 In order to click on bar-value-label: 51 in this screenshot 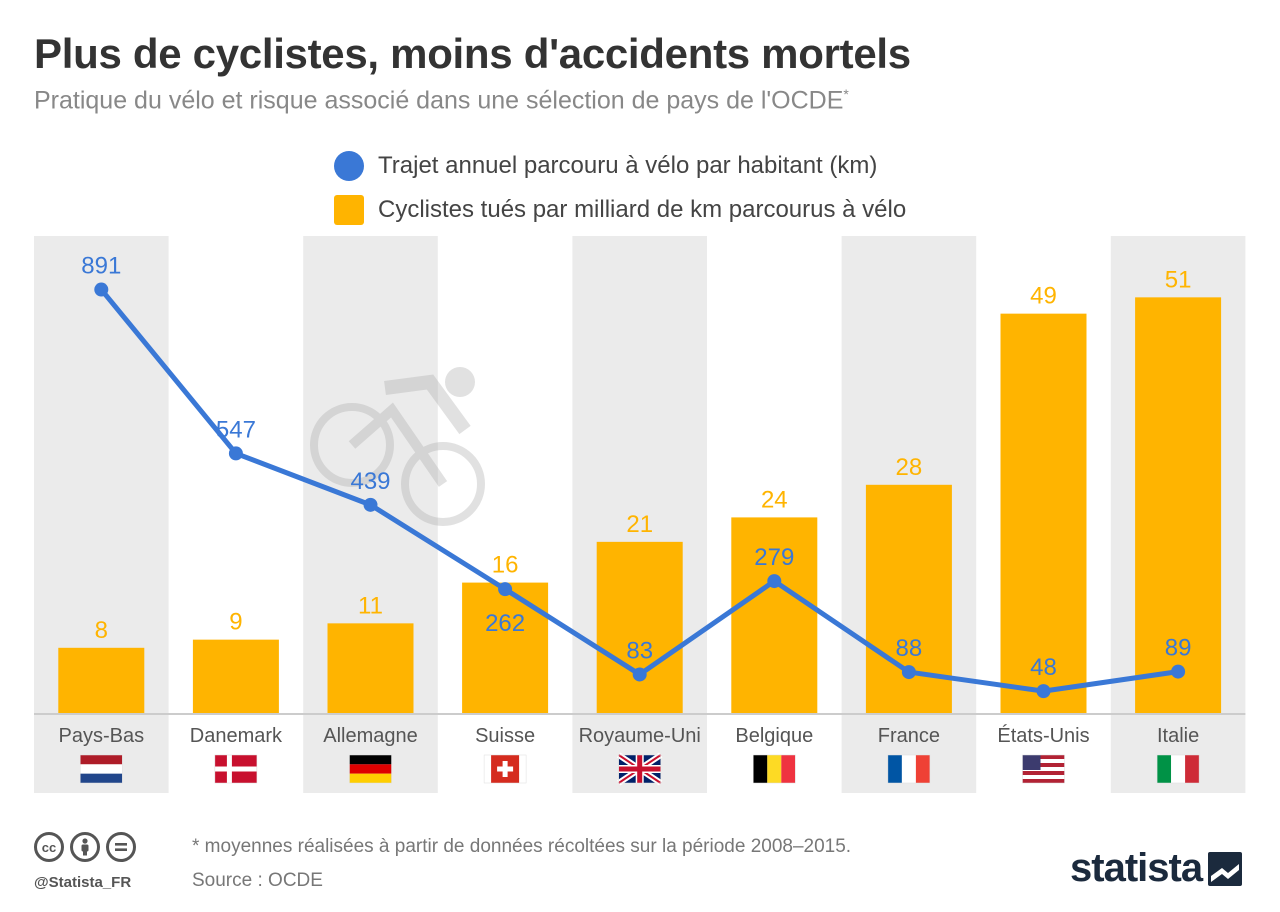, I will do `click(1178, 279)`.